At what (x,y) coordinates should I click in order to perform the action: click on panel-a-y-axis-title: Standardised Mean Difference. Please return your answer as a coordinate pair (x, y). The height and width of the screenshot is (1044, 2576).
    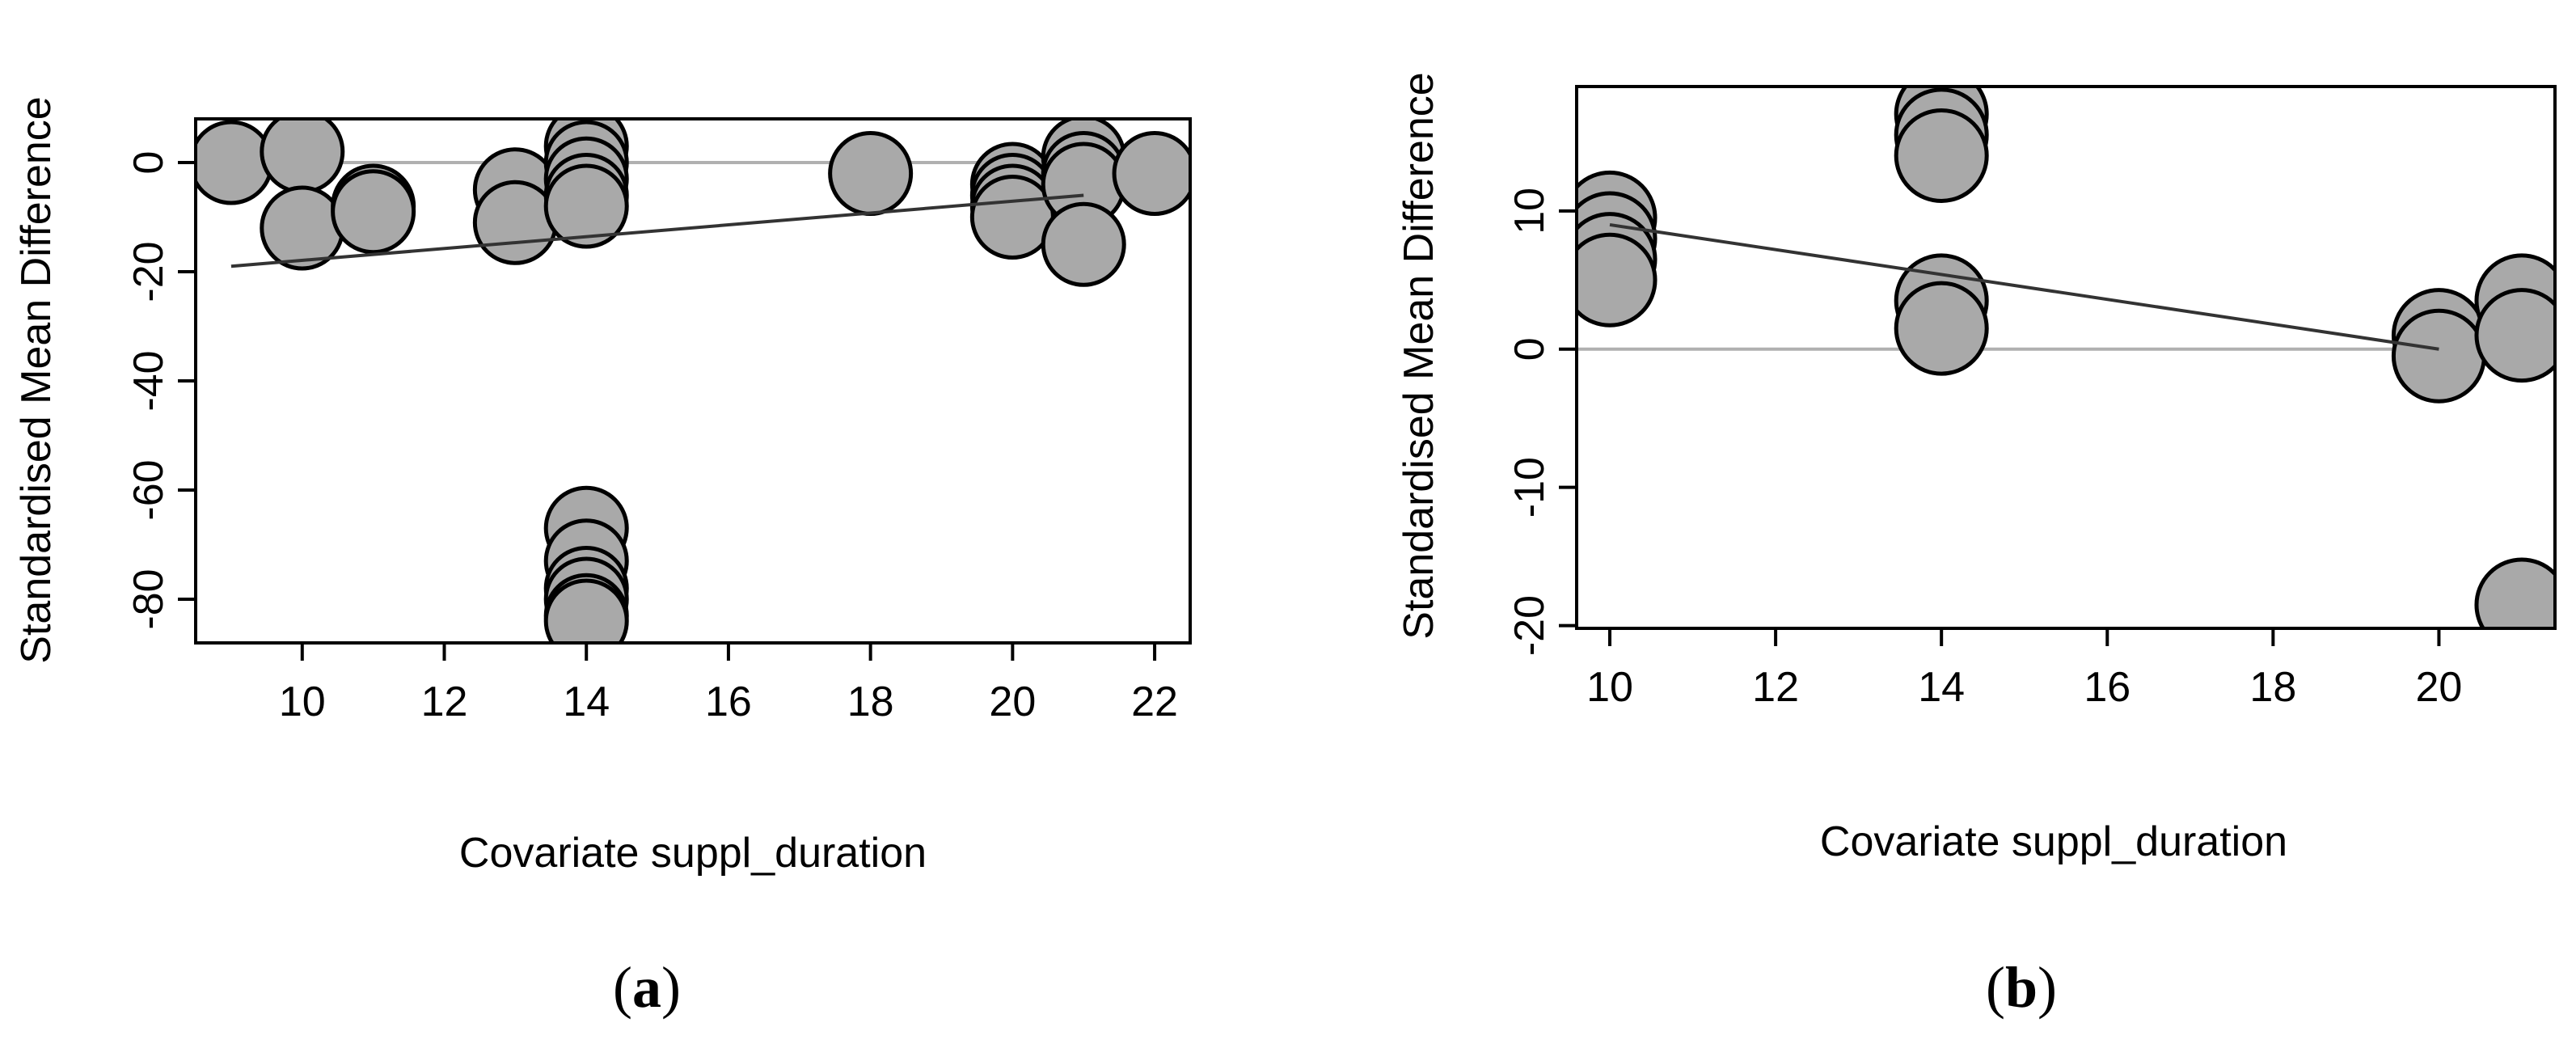
    Looking at the image, I should click on (36, 380).